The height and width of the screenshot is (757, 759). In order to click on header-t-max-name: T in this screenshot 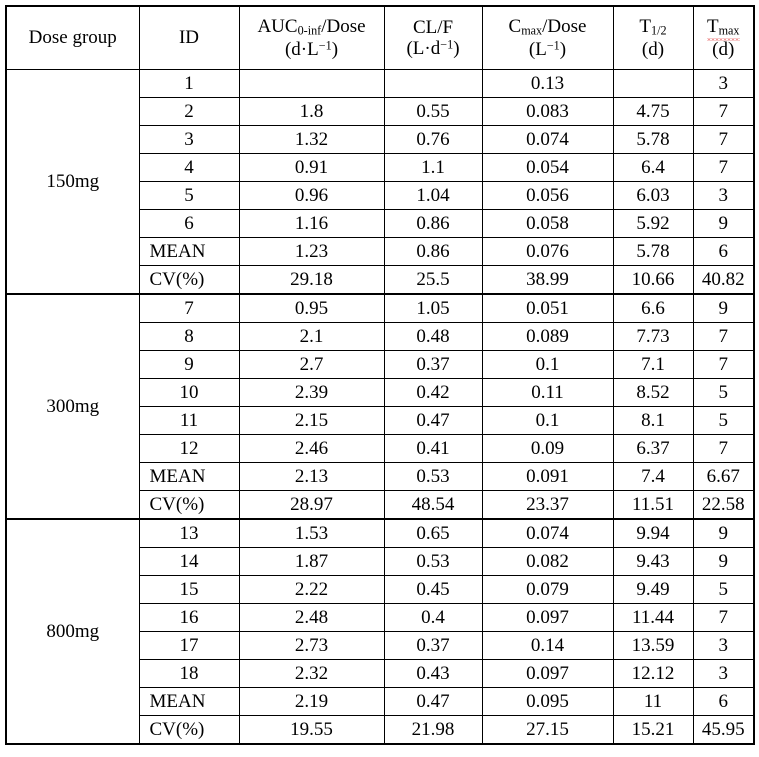, I will do `click(712, 27)`.